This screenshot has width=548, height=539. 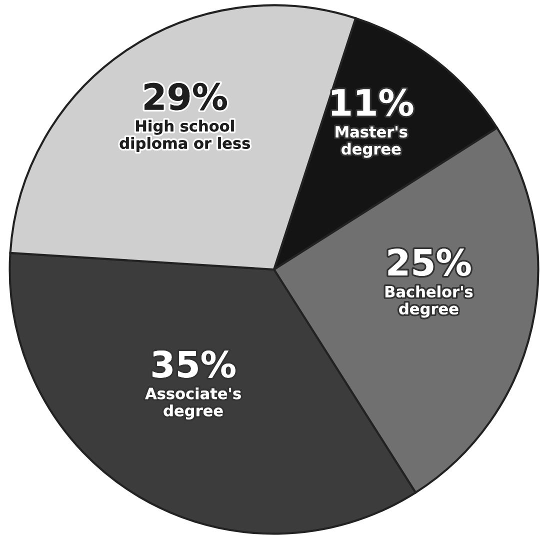 I want to click on data-label: 35%, so click(x=194, y=364).